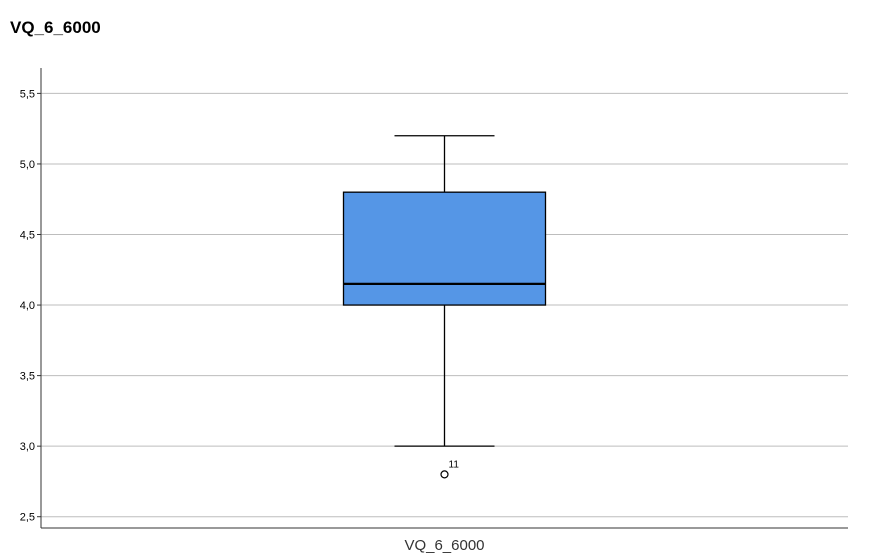  I want to click on y-tick-labels: 2,5 3,0 3,5 4,0 4,5 5,0 5,5, so click(27, 305).